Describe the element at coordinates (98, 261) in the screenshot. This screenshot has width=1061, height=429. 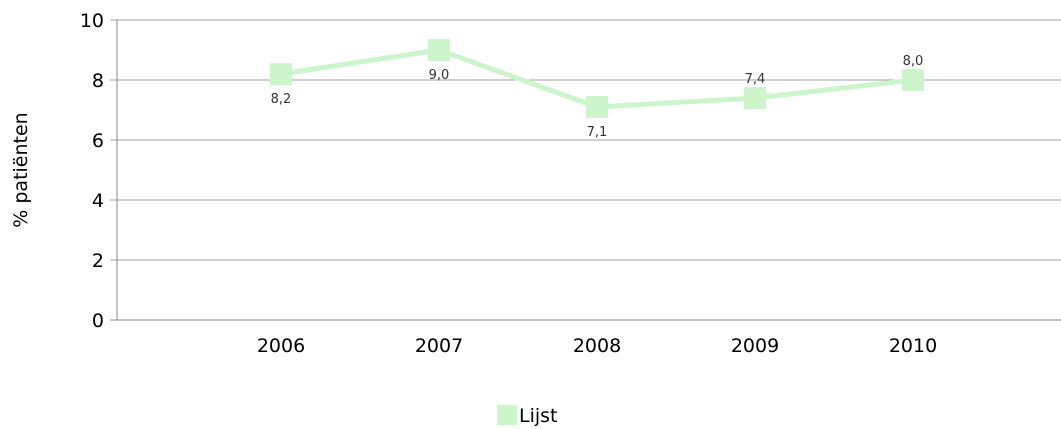
I see `y-tick-label: 2` at that location.